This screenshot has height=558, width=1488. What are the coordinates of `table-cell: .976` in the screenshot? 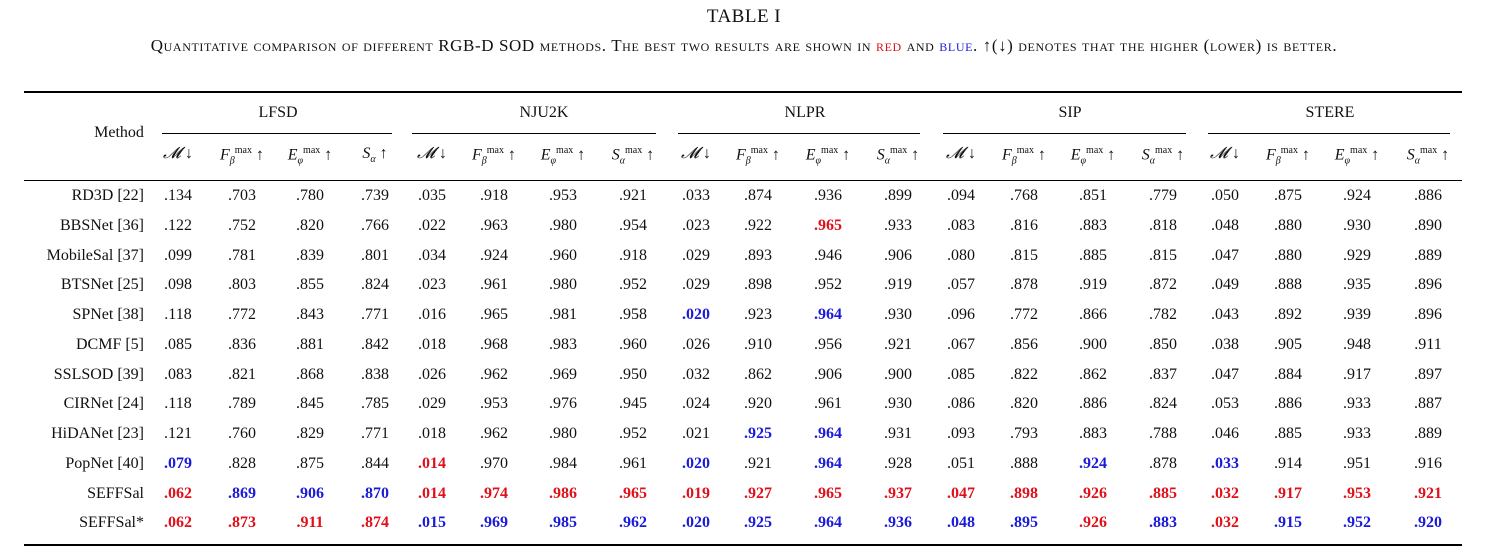 It's located at (563, 404).